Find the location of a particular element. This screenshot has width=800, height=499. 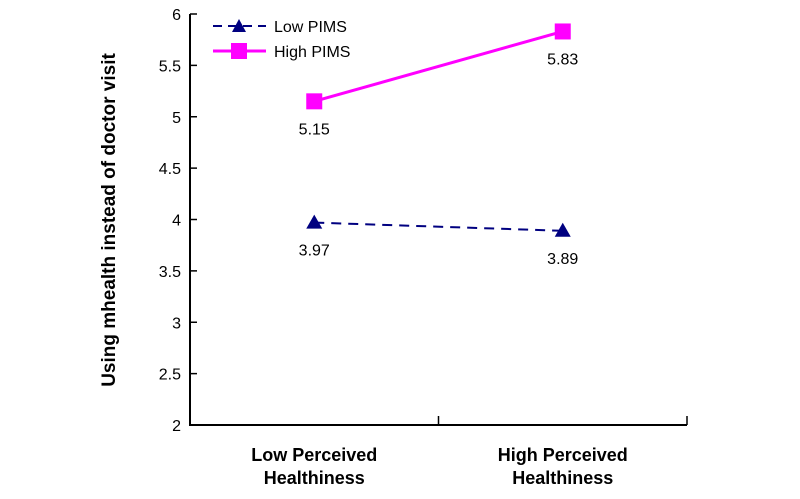

legend-item-label: High PIMS is located at coordinates (312, 52).